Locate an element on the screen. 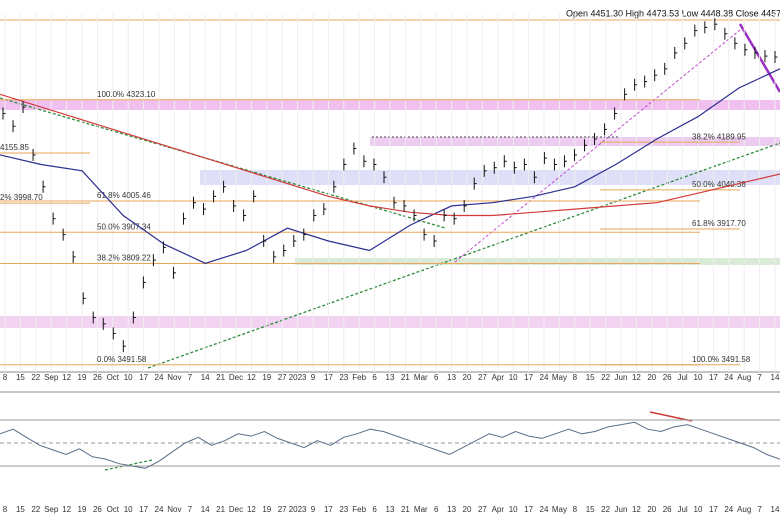  fib-label: 0.0% 3491.58 is located at coordinates (122, 359).